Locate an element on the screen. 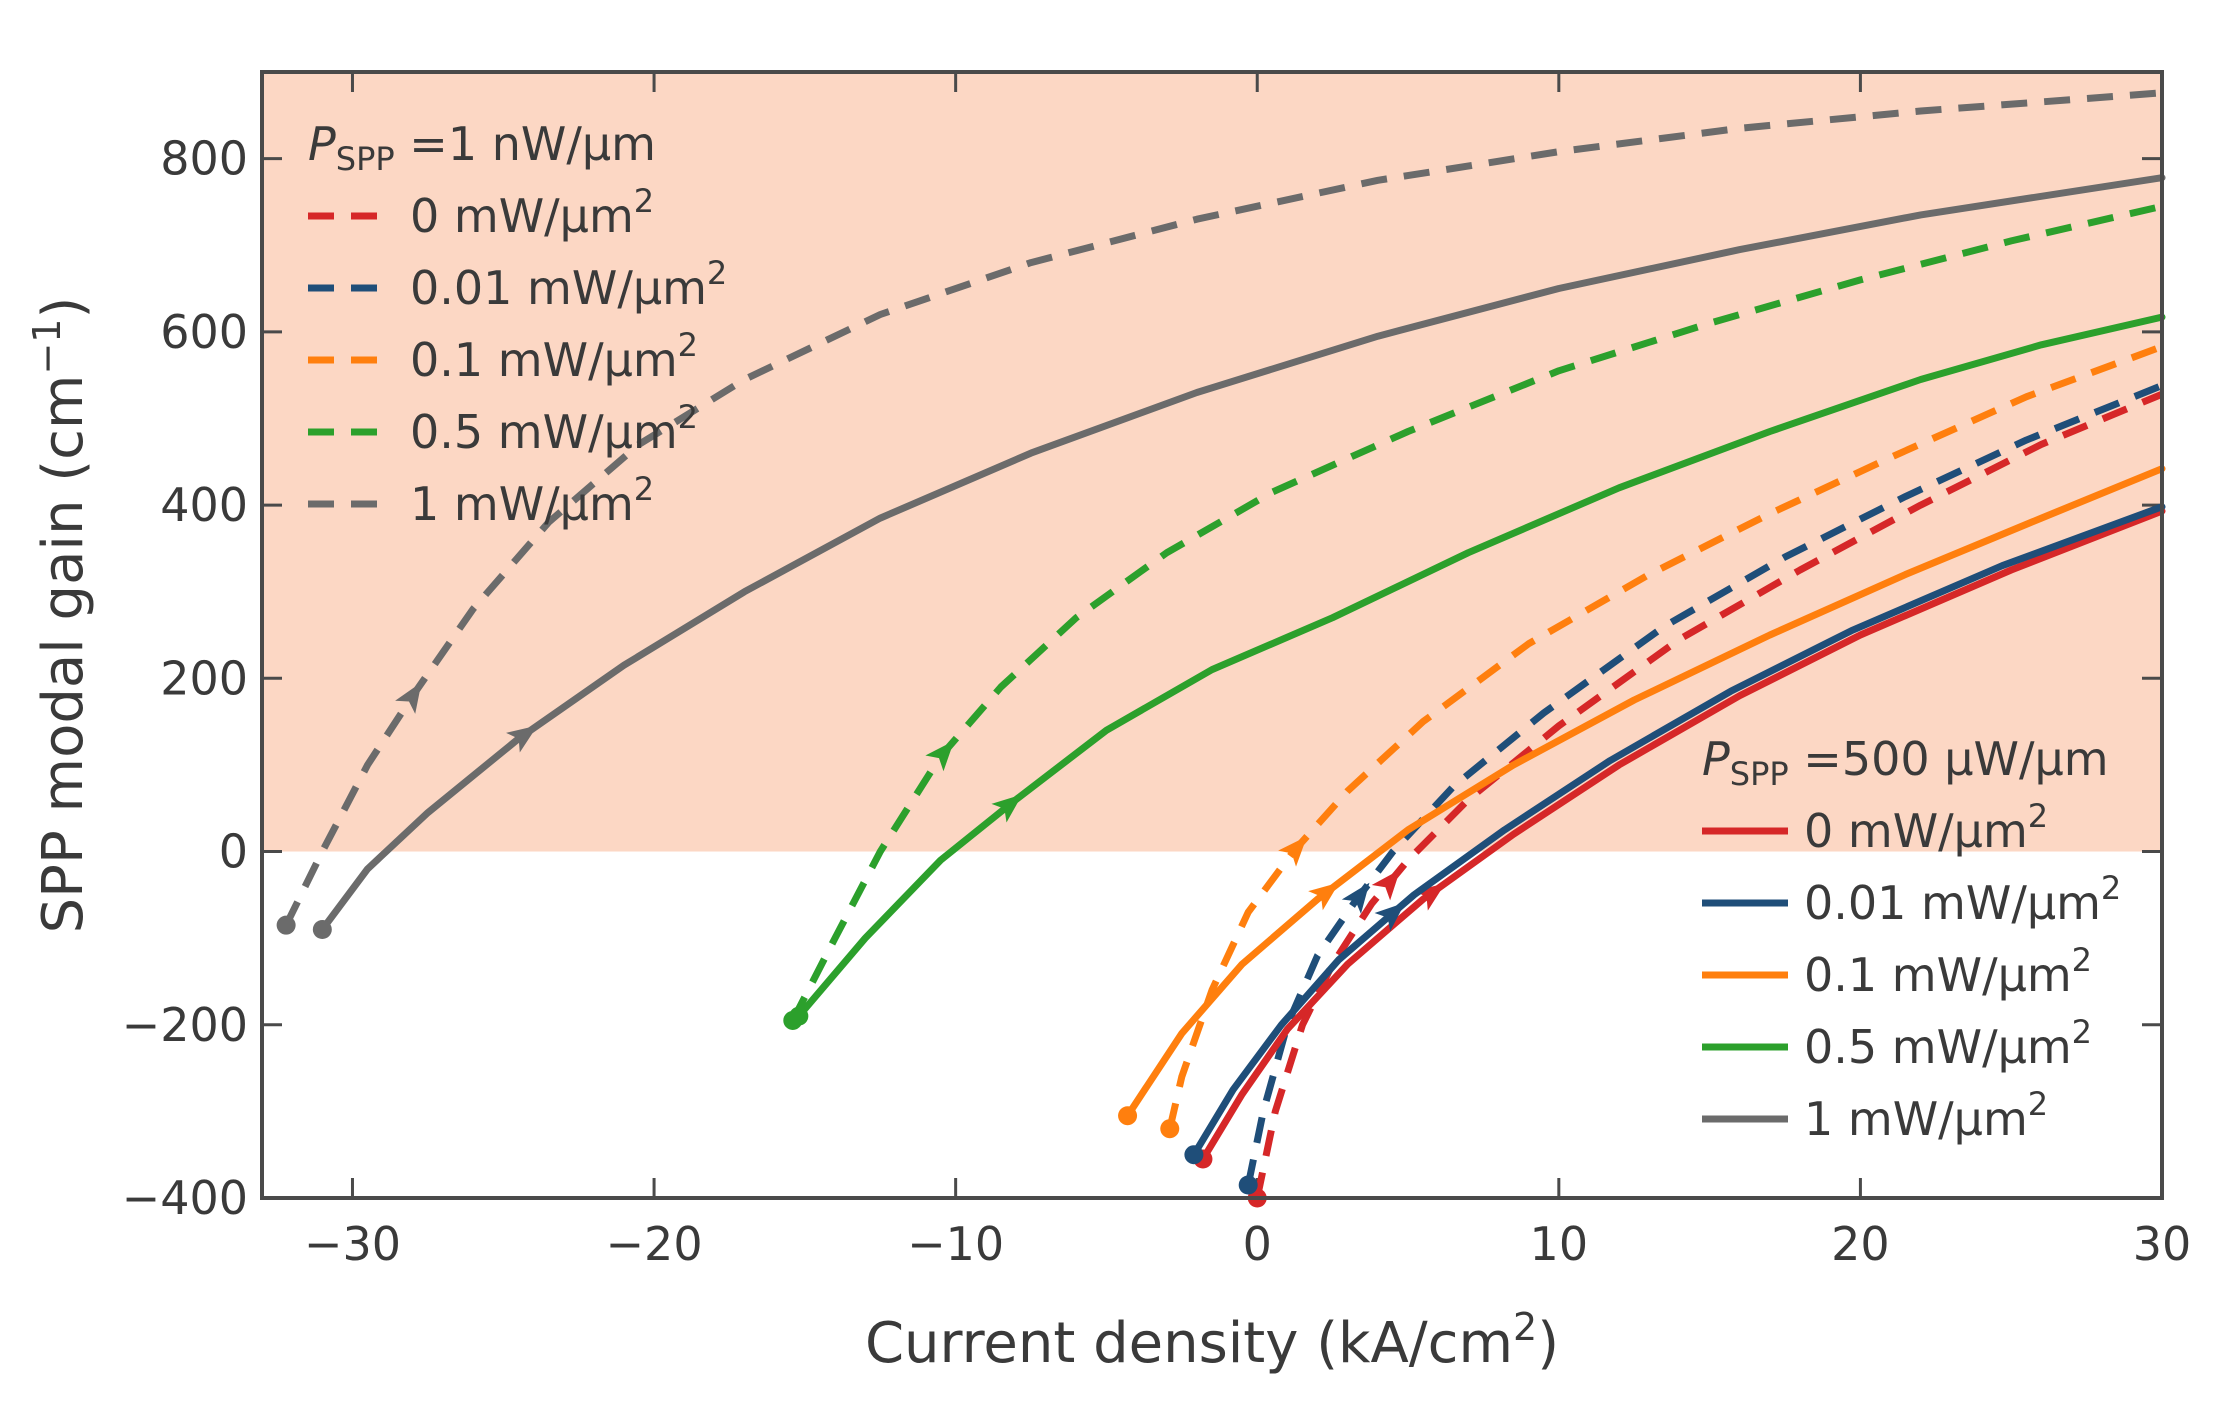 The width and height of the screenshot is (2222, 1405). x-tick-label: 20 is located at coordinates (1860, 1244).